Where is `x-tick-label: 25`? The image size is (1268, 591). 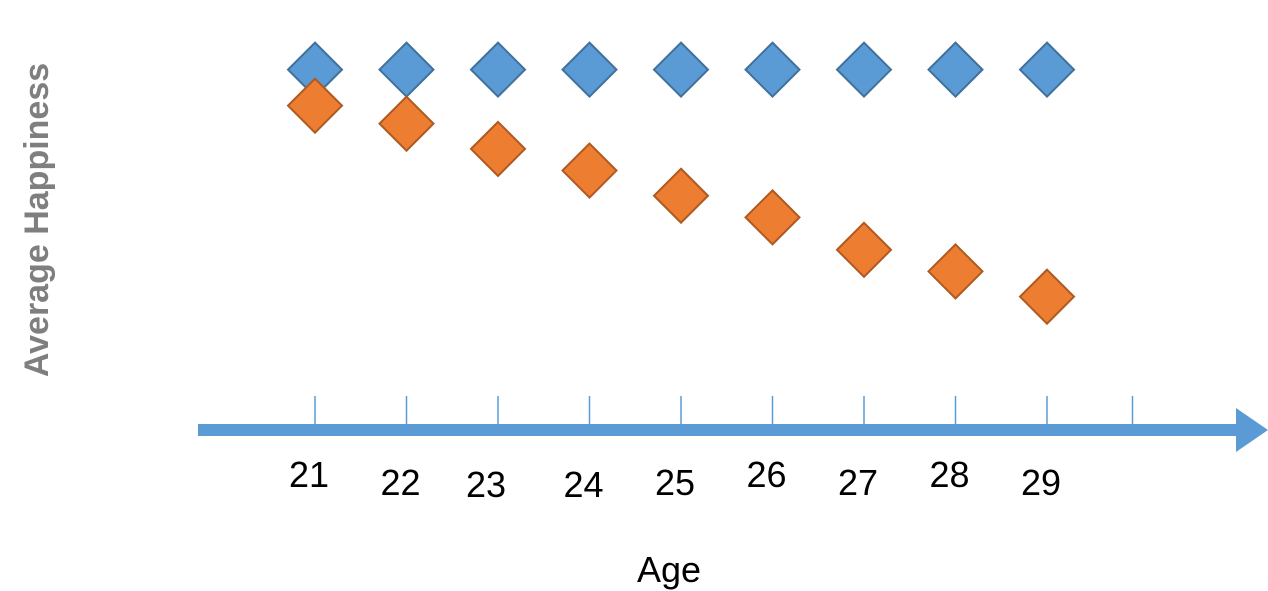
x-tick-label: 25 is located at coordinates (675, 482).